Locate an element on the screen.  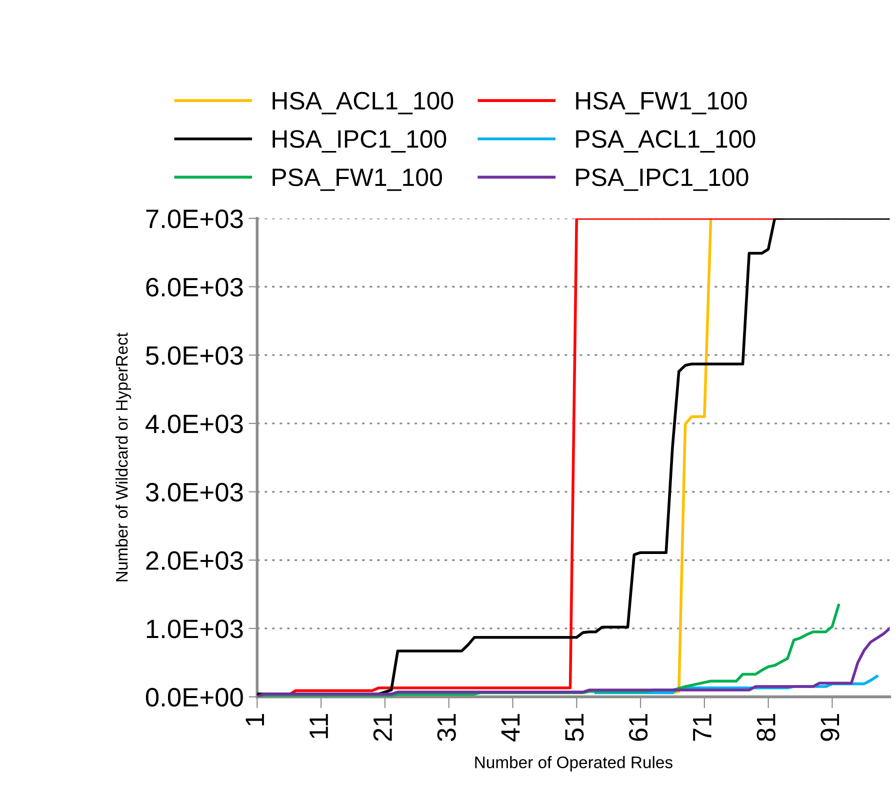
y-tick-label: 6.0E+03 is located at coordinates (194, 287).